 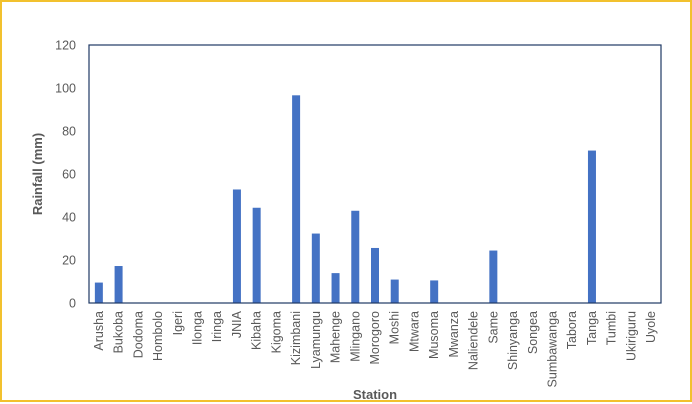 I want to click on x-tick-label: Iringa, so click(x=217, y=326).